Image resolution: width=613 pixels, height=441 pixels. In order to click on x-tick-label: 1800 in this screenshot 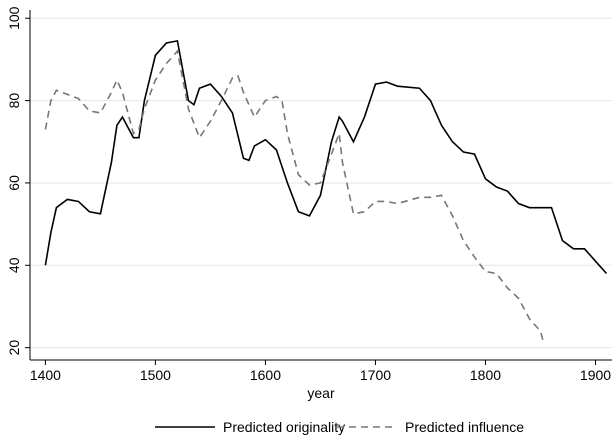, I will do `click(485, 375)`.